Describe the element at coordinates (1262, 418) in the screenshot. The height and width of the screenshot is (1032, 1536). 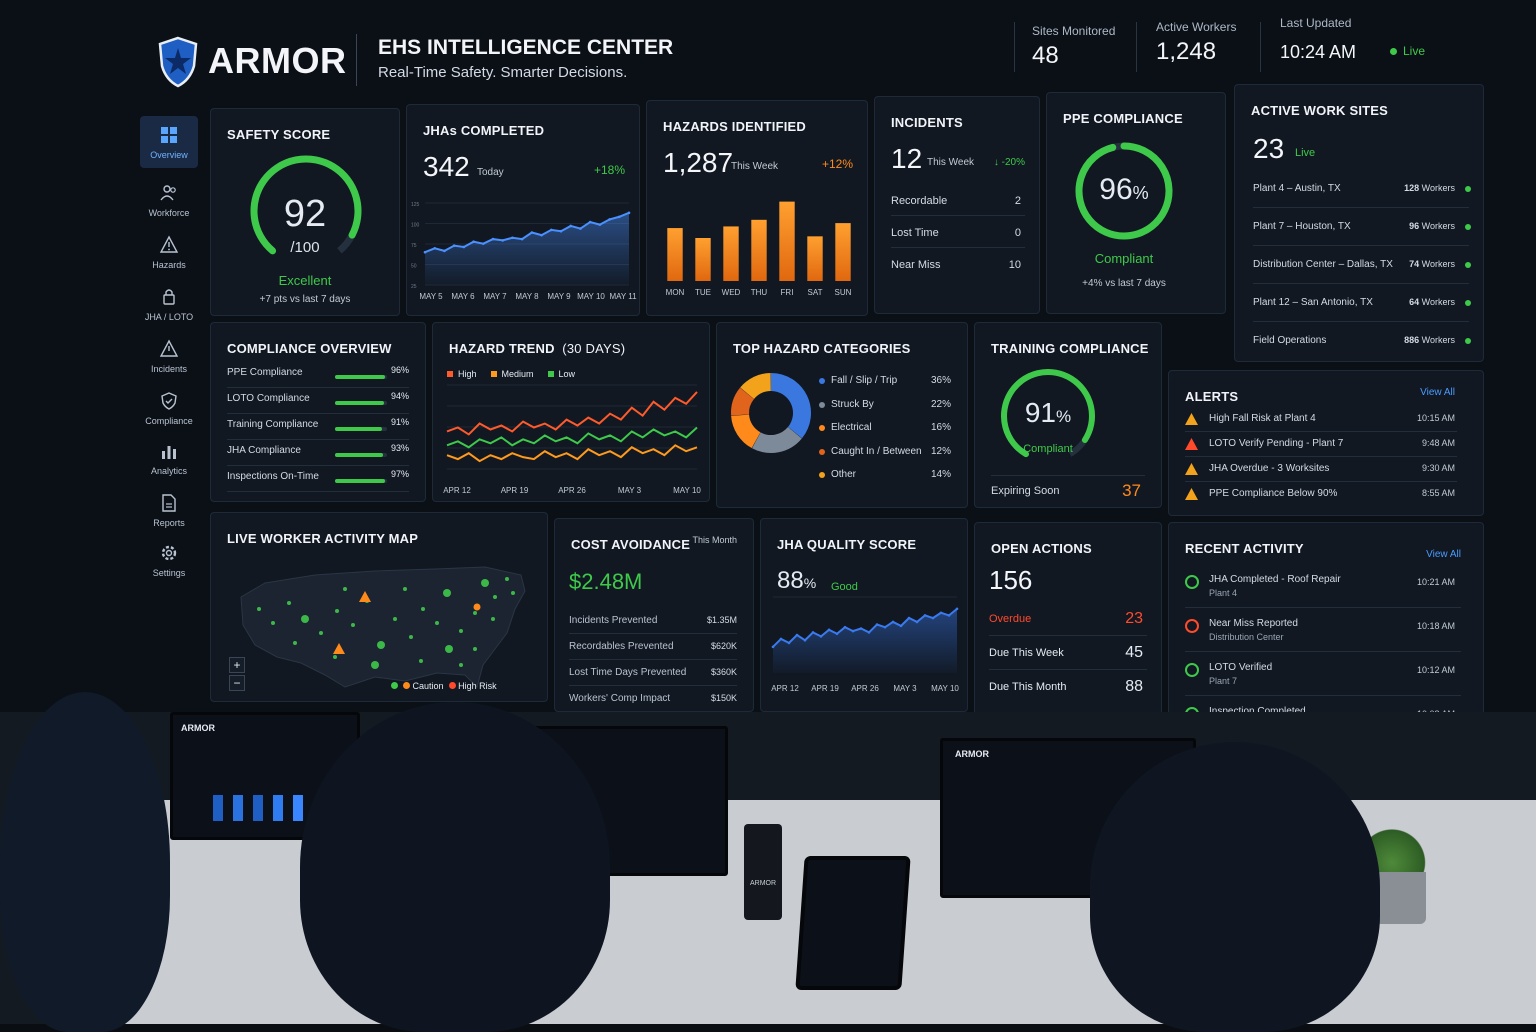
I see `alert-text: High Fall Risk at Plant 4` at that location.